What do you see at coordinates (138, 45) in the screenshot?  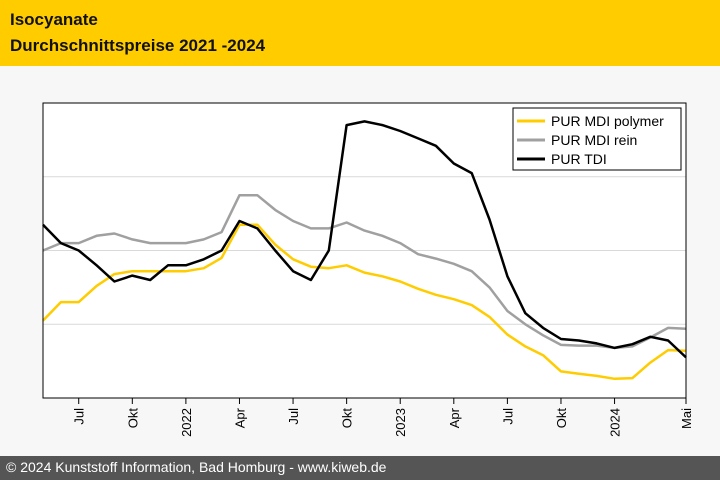 I see `chart-title-line2: Durchschnittspreise 2021 -2024` at bounding box center [138, 45].